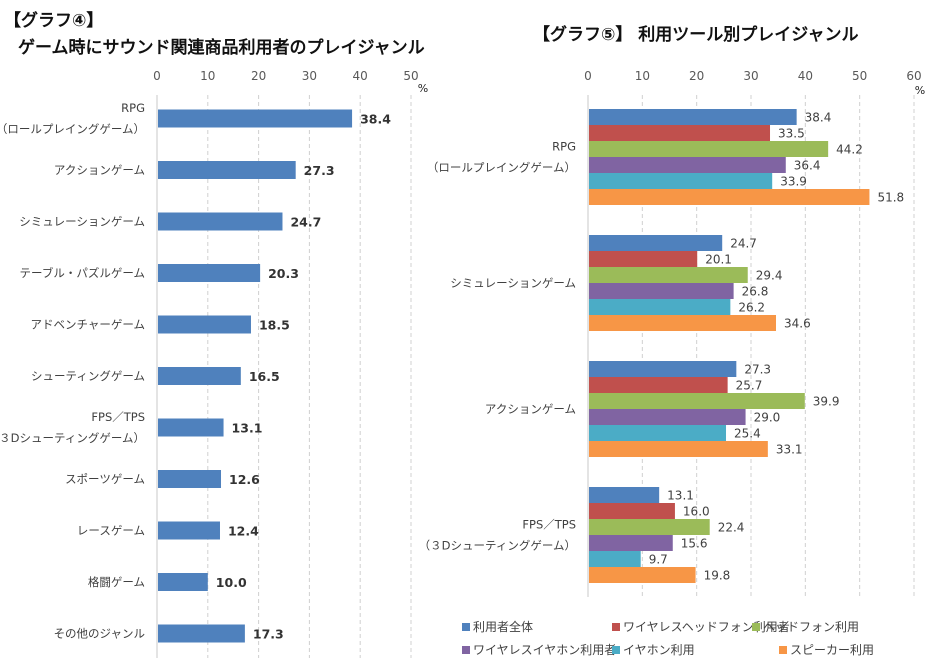 Image resolution: width=937 pixels, height=670 pixels. Describe the element at coordinates (696, 512) in the screenshot. I see `data-label: 16.0` at that location.